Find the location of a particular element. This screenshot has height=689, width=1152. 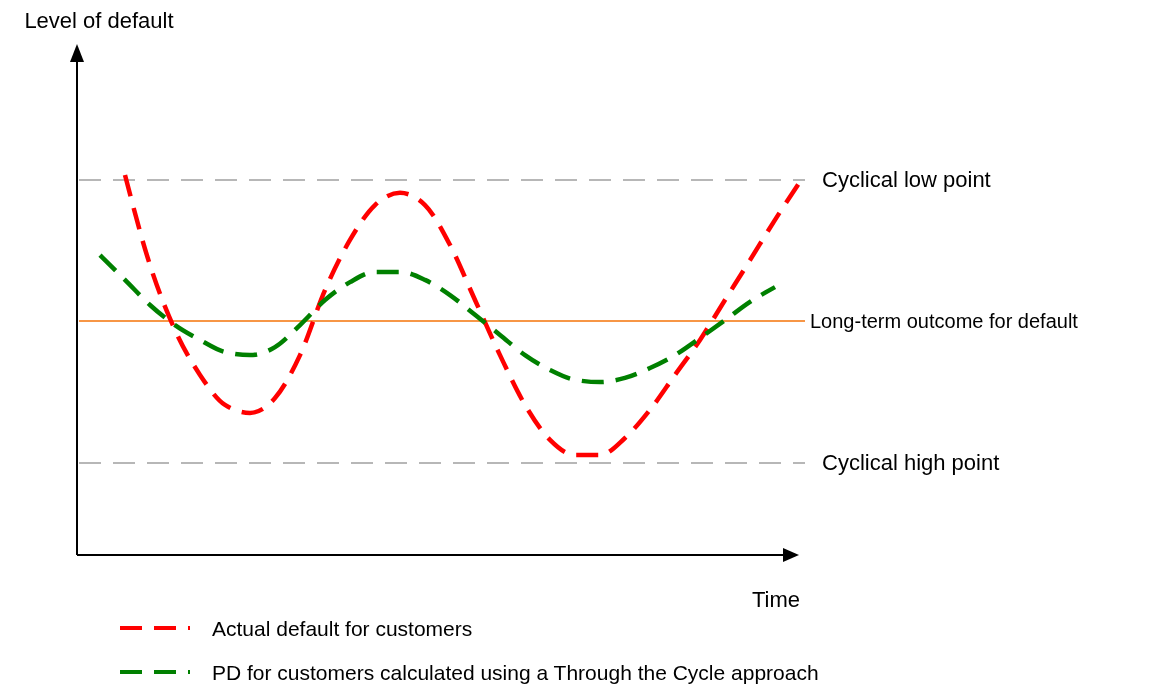

ref-line-label: Cyclical low point is located at coordinates (906, 179).